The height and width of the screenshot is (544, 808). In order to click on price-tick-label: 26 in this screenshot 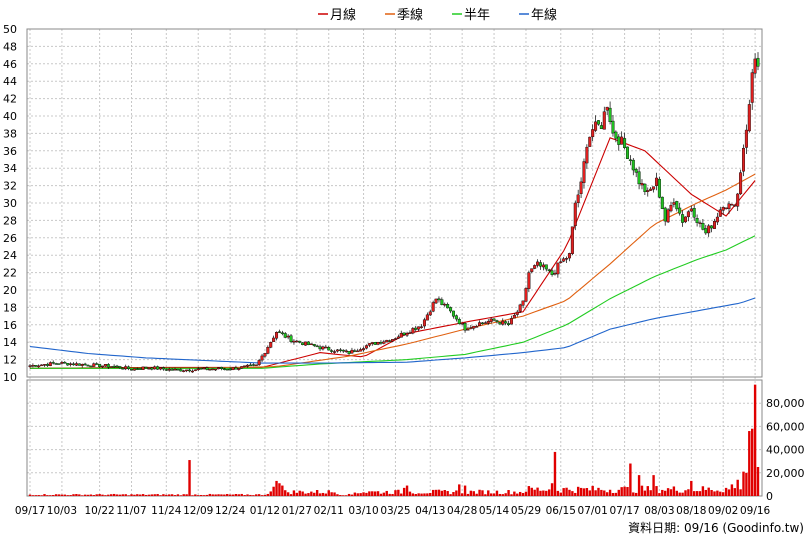, I will do `click(10, 238)`.